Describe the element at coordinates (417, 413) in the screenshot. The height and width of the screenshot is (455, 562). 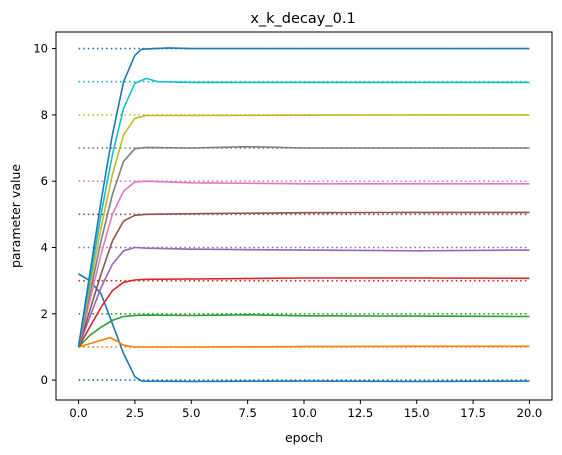
I see `x-tick-label: 15.0` at that location.